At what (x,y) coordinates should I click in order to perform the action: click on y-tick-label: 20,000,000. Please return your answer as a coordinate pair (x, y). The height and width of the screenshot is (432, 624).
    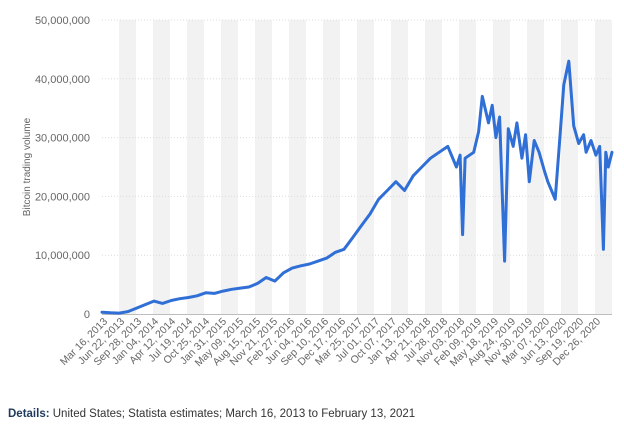
    Looking at the image, I should click on (62, 197).